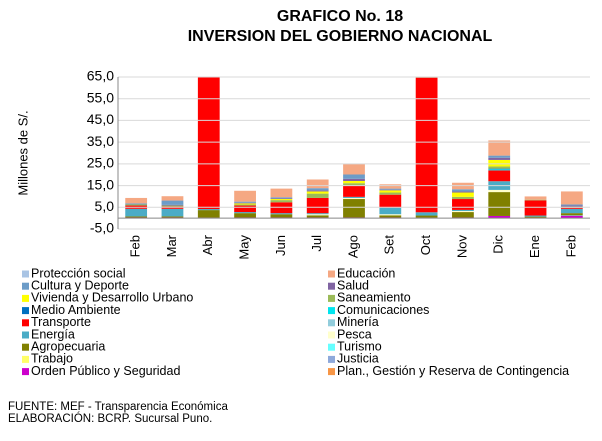 The width and height of the screenshot is (602, 441). What do you see at coordinates (118, 407) in the screenshot?
I see `note: FUENTE: MEF - Transparencia Económica` at bounding box center [118, 407].